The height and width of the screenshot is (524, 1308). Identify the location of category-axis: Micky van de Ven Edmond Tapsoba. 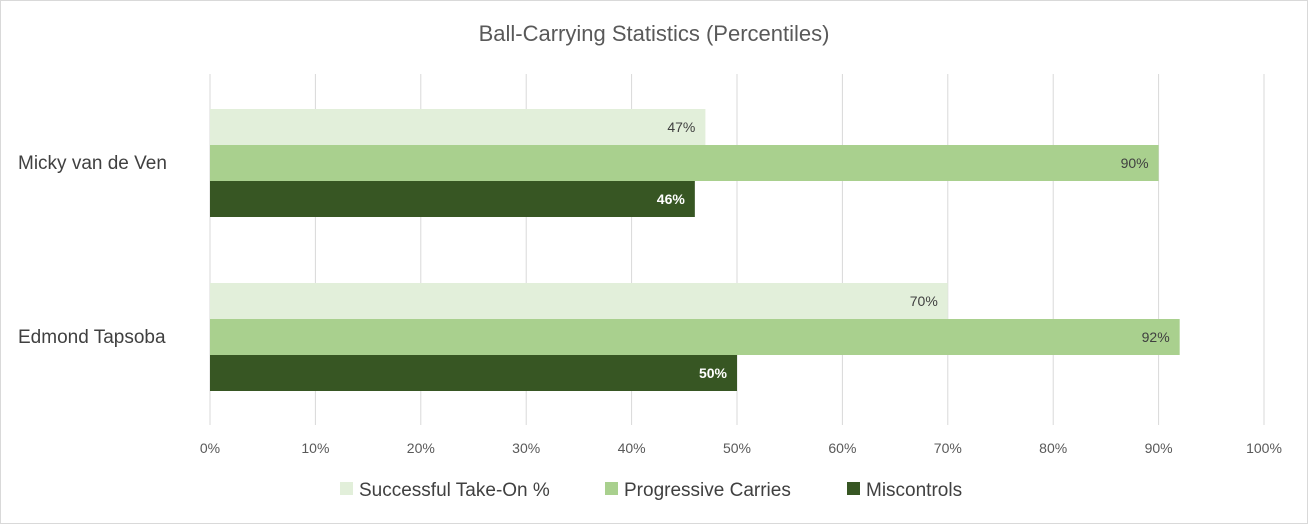
(92, 250).